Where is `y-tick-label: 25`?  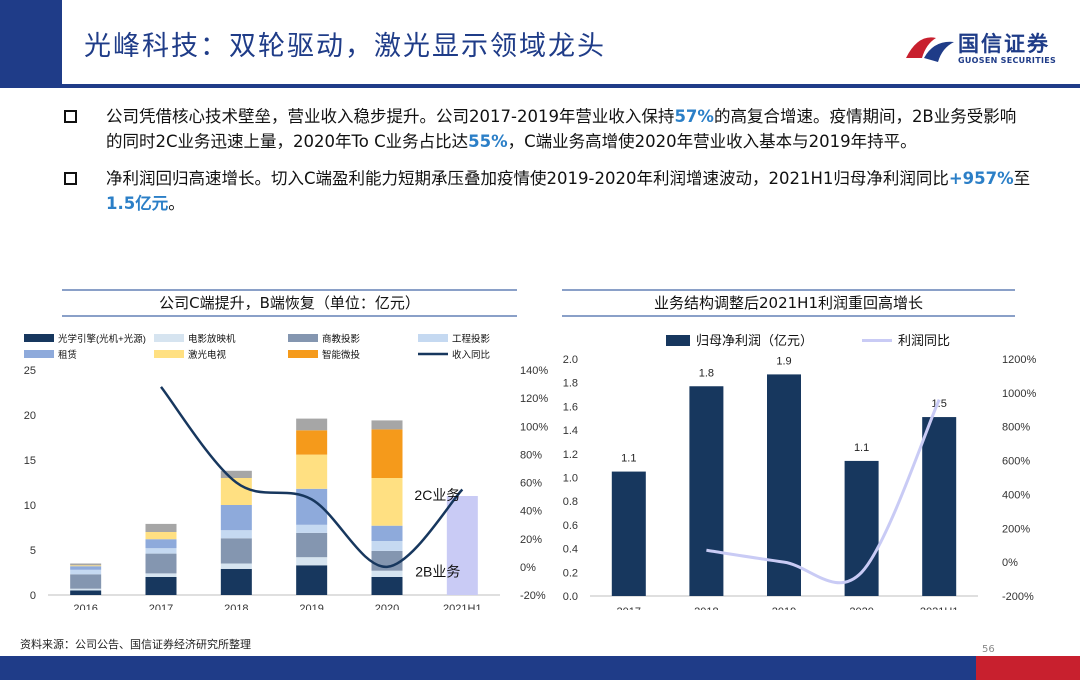 y-tick-label: 25 is located at coordinates (30, 371).